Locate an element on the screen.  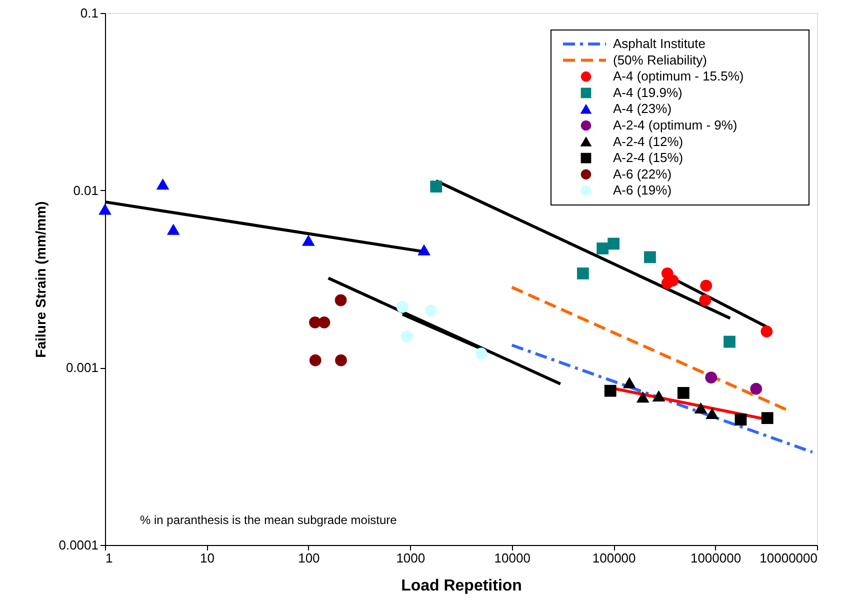
x-tick-label: 100000 is located at coordinates (614, 558).